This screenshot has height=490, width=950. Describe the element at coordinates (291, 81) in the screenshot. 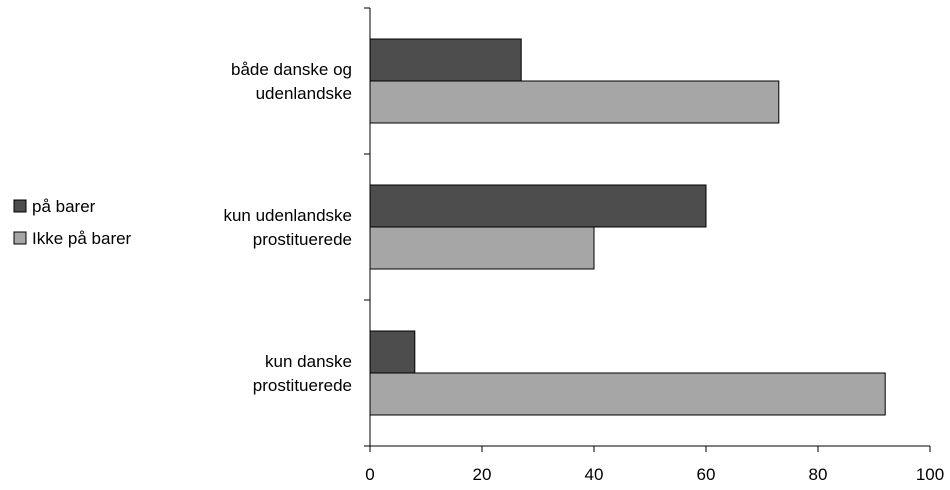

I see `category-label: både danske og udenlandske` at that location.